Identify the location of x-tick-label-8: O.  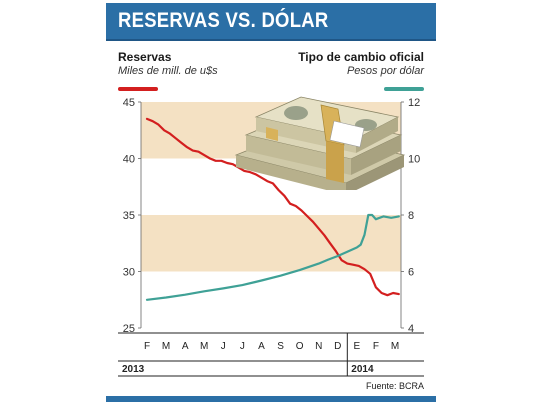
(300, 346).